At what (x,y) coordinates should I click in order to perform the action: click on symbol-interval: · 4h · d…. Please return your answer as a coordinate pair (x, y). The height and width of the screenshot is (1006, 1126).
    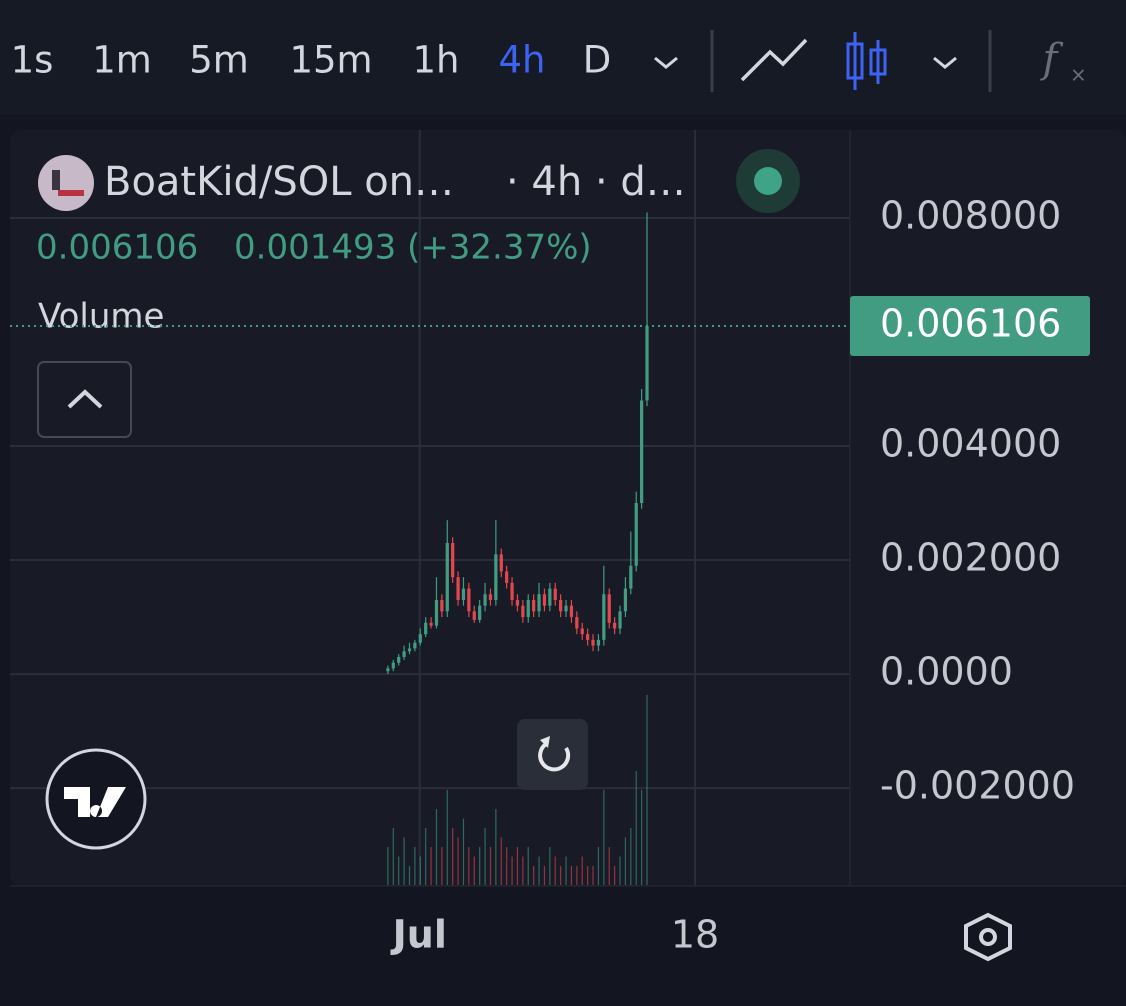
    Looking at the image, I should click on (596, 182).